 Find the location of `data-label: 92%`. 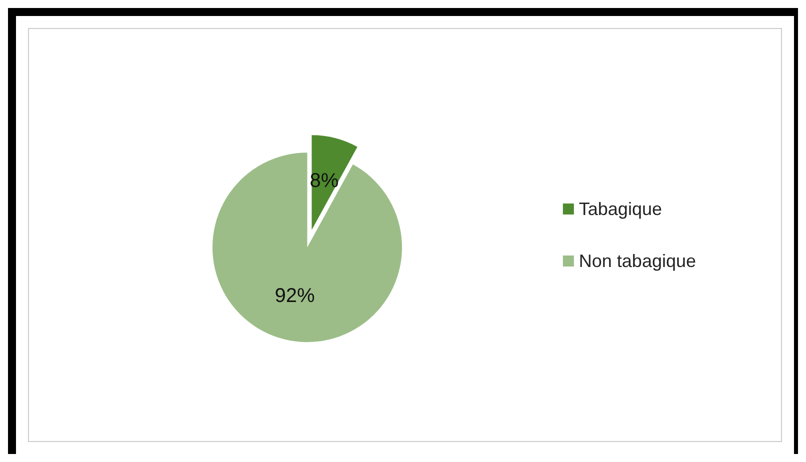

data-label: 92% is located at coordinates (294, 296).